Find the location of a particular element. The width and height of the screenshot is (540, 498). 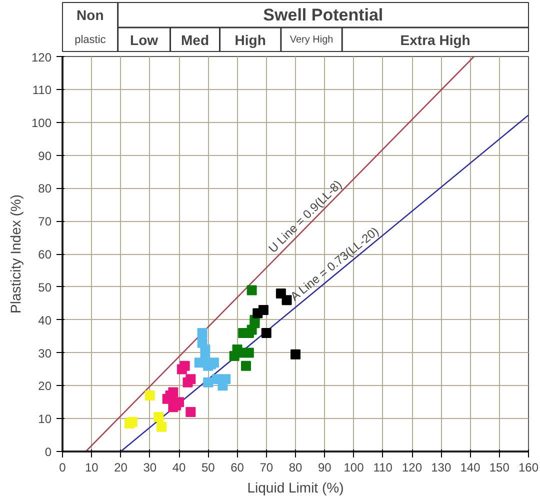

x-tick-label: 30 is located at coordinates (150, 467).